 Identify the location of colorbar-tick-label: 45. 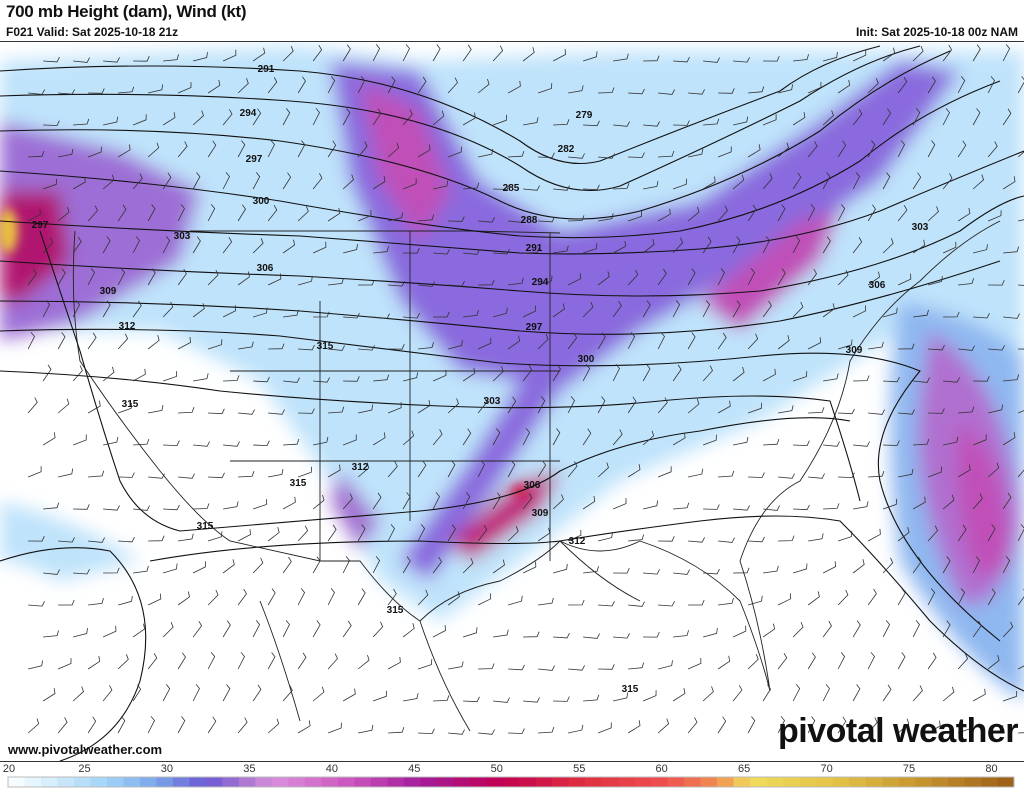
(414, 769).